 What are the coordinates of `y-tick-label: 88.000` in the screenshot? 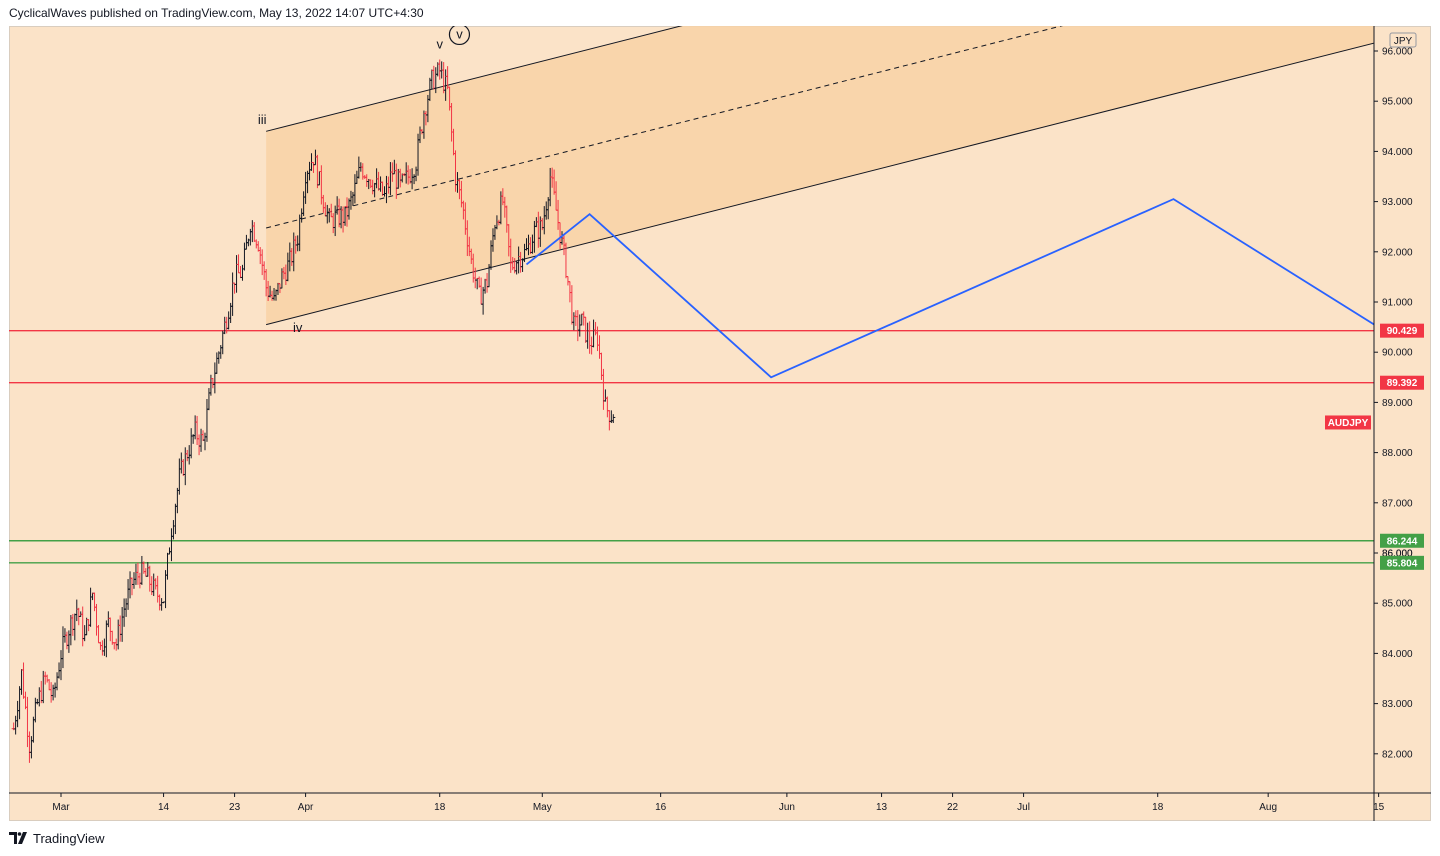 It's located at (1397, 453).